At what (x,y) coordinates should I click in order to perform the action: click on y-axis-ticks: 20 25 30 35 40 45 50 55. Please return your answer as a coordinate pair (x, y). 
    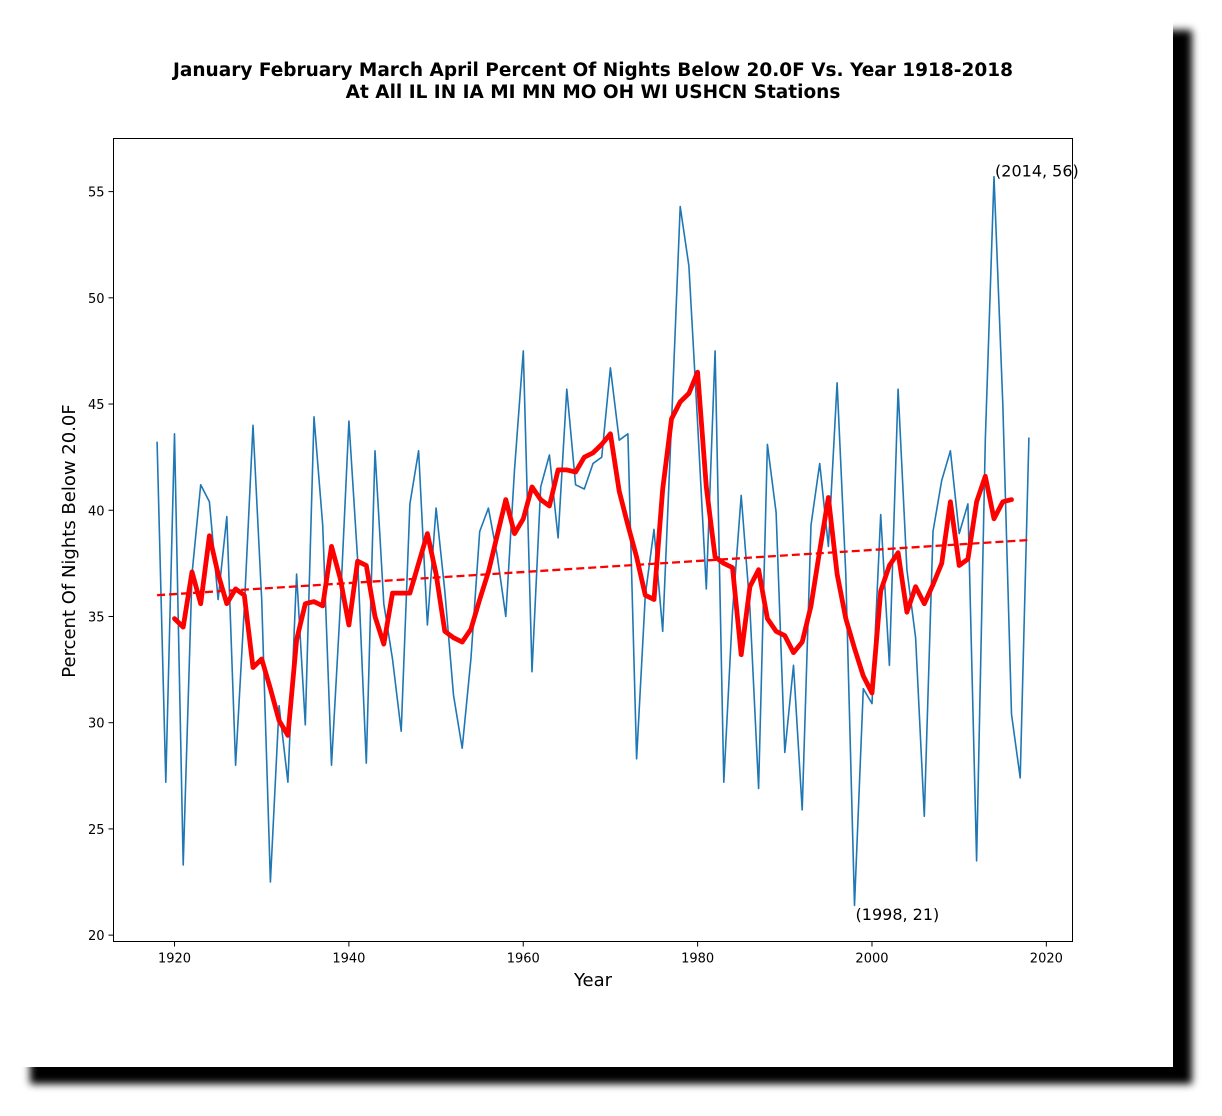
    Looking at the image, I should click on (101, 565).